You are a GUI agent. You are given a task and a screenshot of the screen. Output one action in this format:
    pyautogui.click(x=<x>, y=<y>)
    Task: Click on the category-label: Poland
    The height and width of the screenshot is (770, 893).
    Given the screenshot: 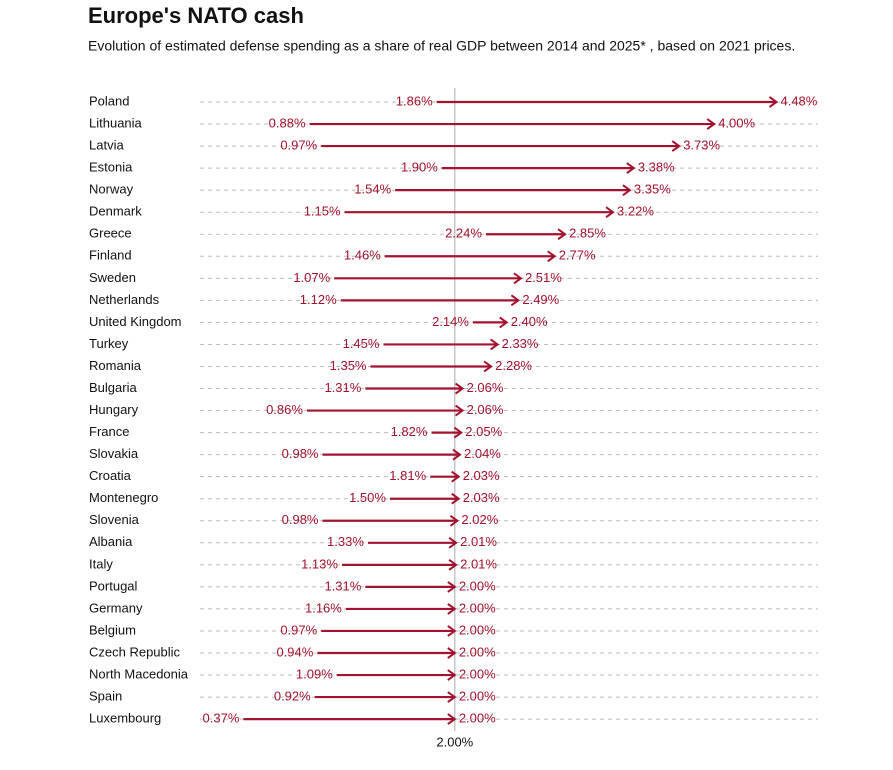 What is the action you would take?
    pyautogui.click(x=109, y=100)
    